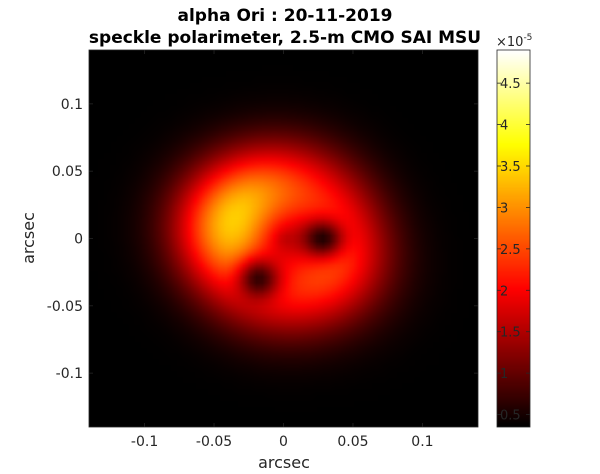 The height and width of the screenshot is (474, 600). What do you see at coordinates (504, 291) in the screenshot?
I see `colorbar-tick-label: 2` at bounding box center [504, 291].